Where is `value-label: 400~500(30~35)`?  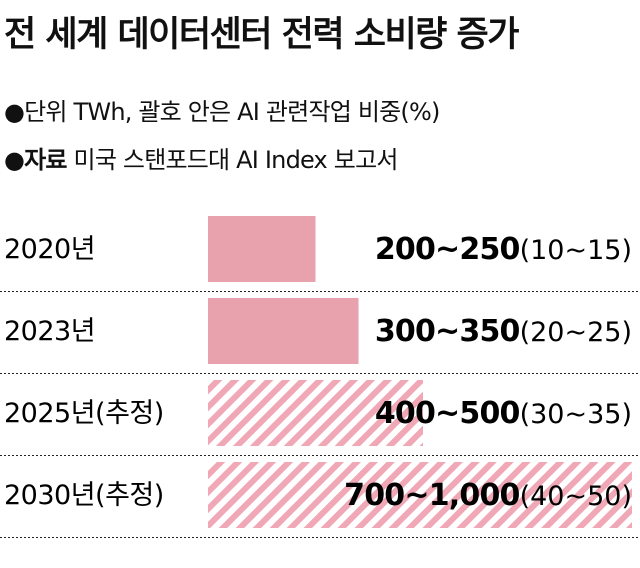
value-label: 400~500(30~35) is located at coordinates (503, 413).